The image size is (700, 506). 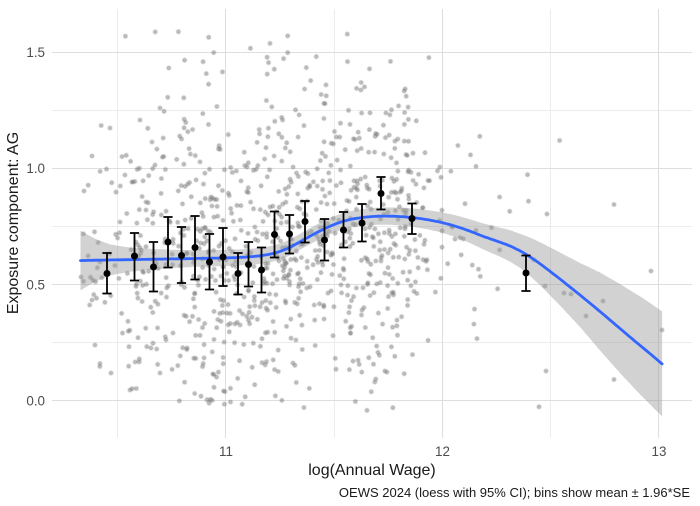 What do you see at coordinates (659, 451) in the screenshot?
I see `svg-text: 13` at bounding box center [659, 451].